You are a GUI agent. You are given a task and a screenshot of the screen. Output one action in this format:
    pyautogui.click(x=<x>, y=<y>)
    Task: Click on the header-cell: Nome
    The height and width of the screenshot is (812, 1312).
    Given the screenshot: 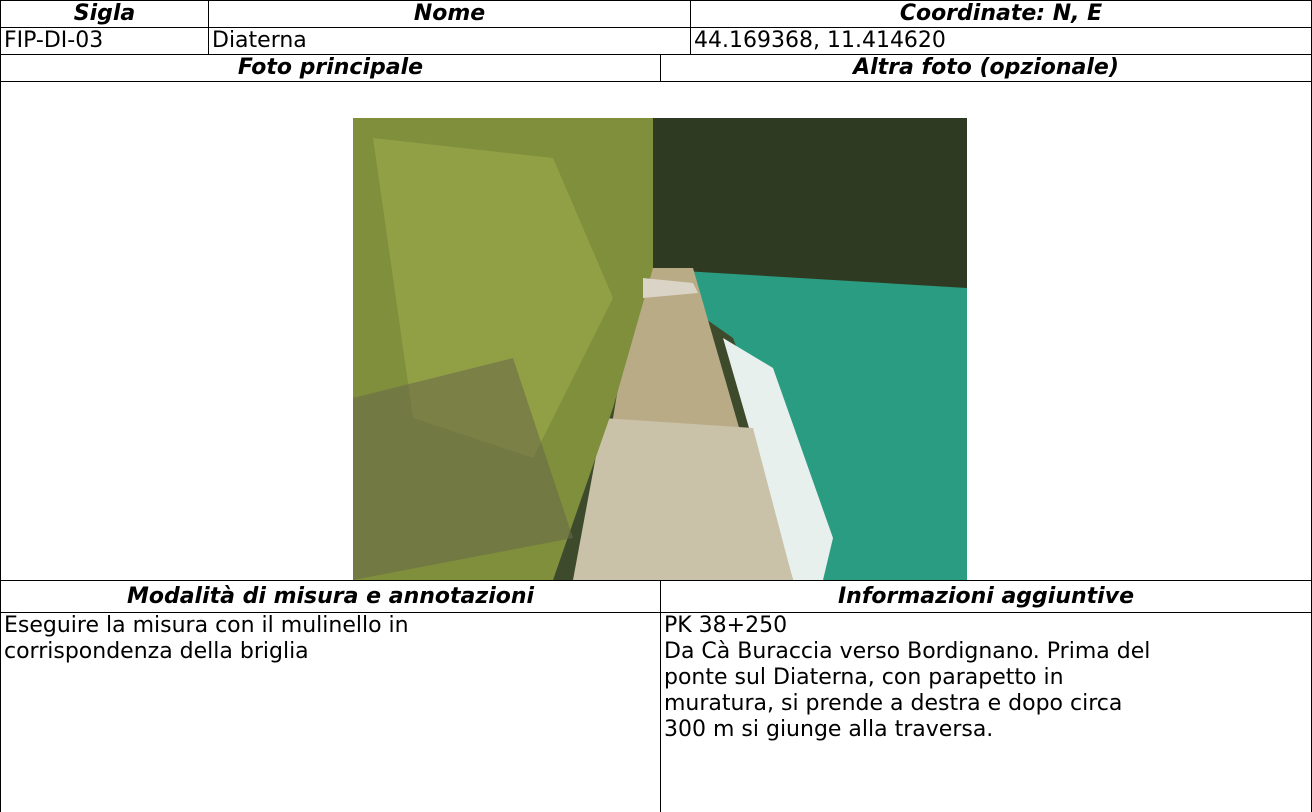 What is the action you would take?
    pyautogui.click(x=449, y=14)
    